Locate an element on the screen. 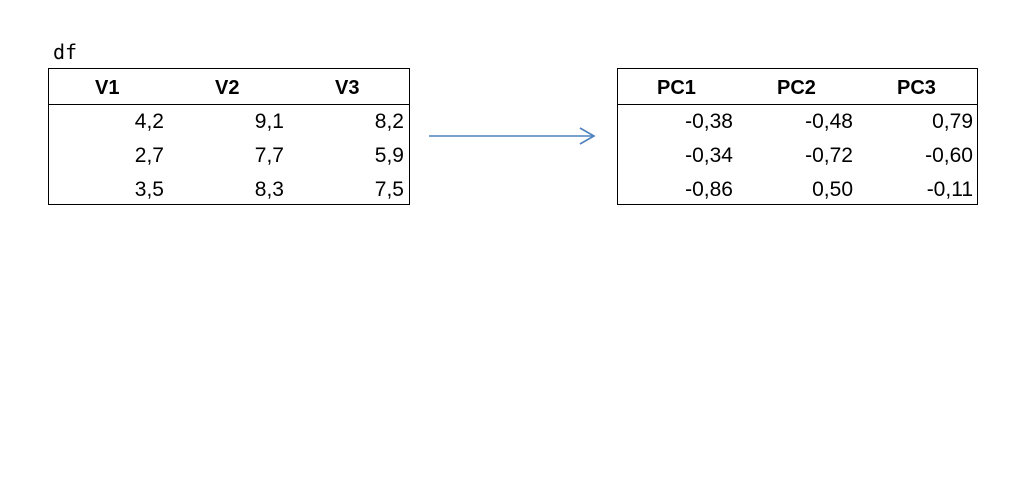 The width and height of the screenshot is (1026, 477). table-cell: -0,38 is located at coordinates (709, 121).